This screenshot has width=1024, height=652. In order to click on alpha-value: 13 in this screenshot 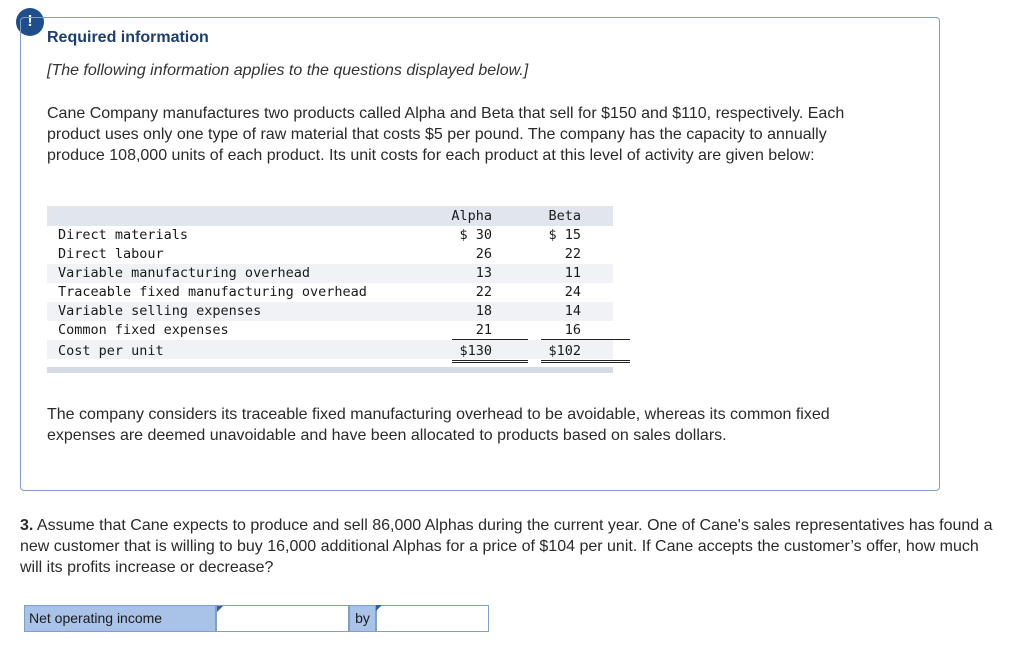, I will do `click(483, 273)`.